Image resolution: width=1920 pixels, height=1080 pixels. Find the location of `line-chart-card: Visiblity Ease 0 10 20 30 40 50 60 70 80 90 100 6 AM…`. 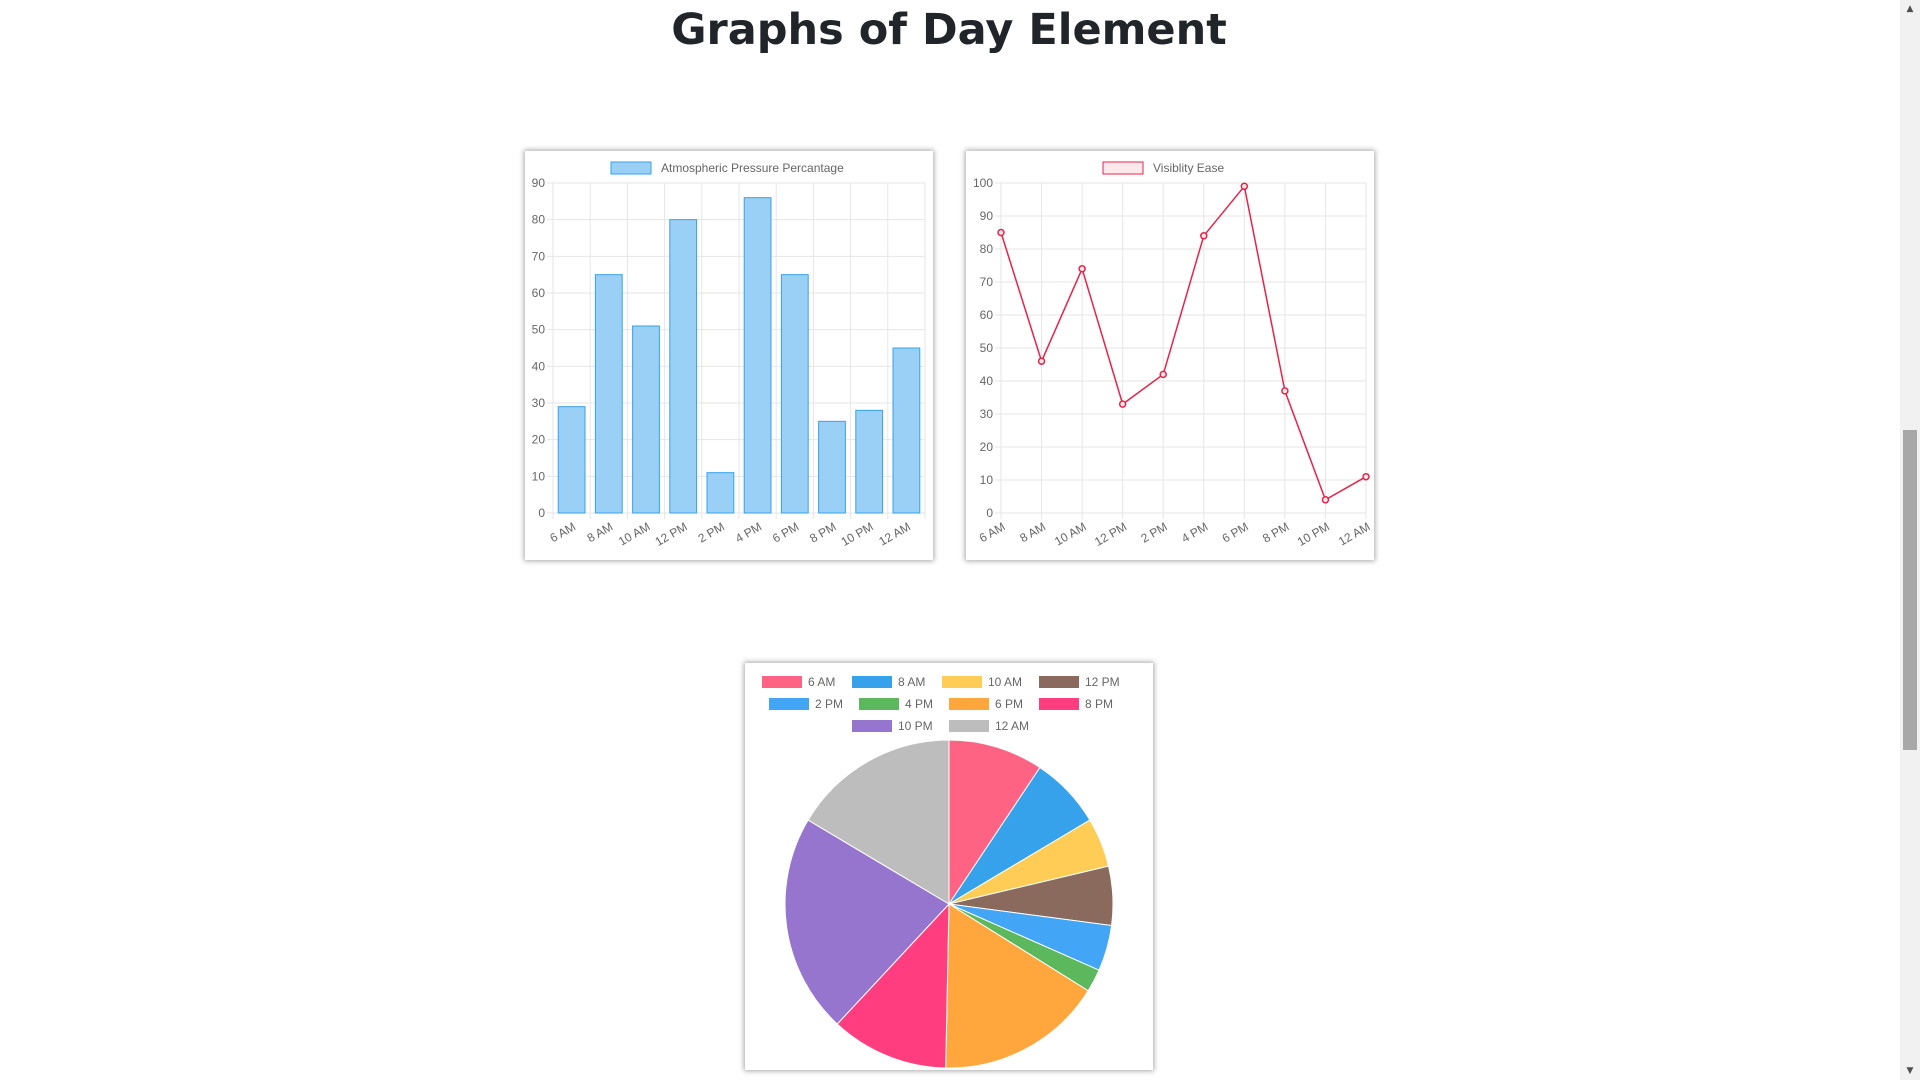

line-chart-card: Visiblity Ease 0 10 20 30 40 50 60 70 80 90 100 6 AM… is located at coordinates (1170, 355).